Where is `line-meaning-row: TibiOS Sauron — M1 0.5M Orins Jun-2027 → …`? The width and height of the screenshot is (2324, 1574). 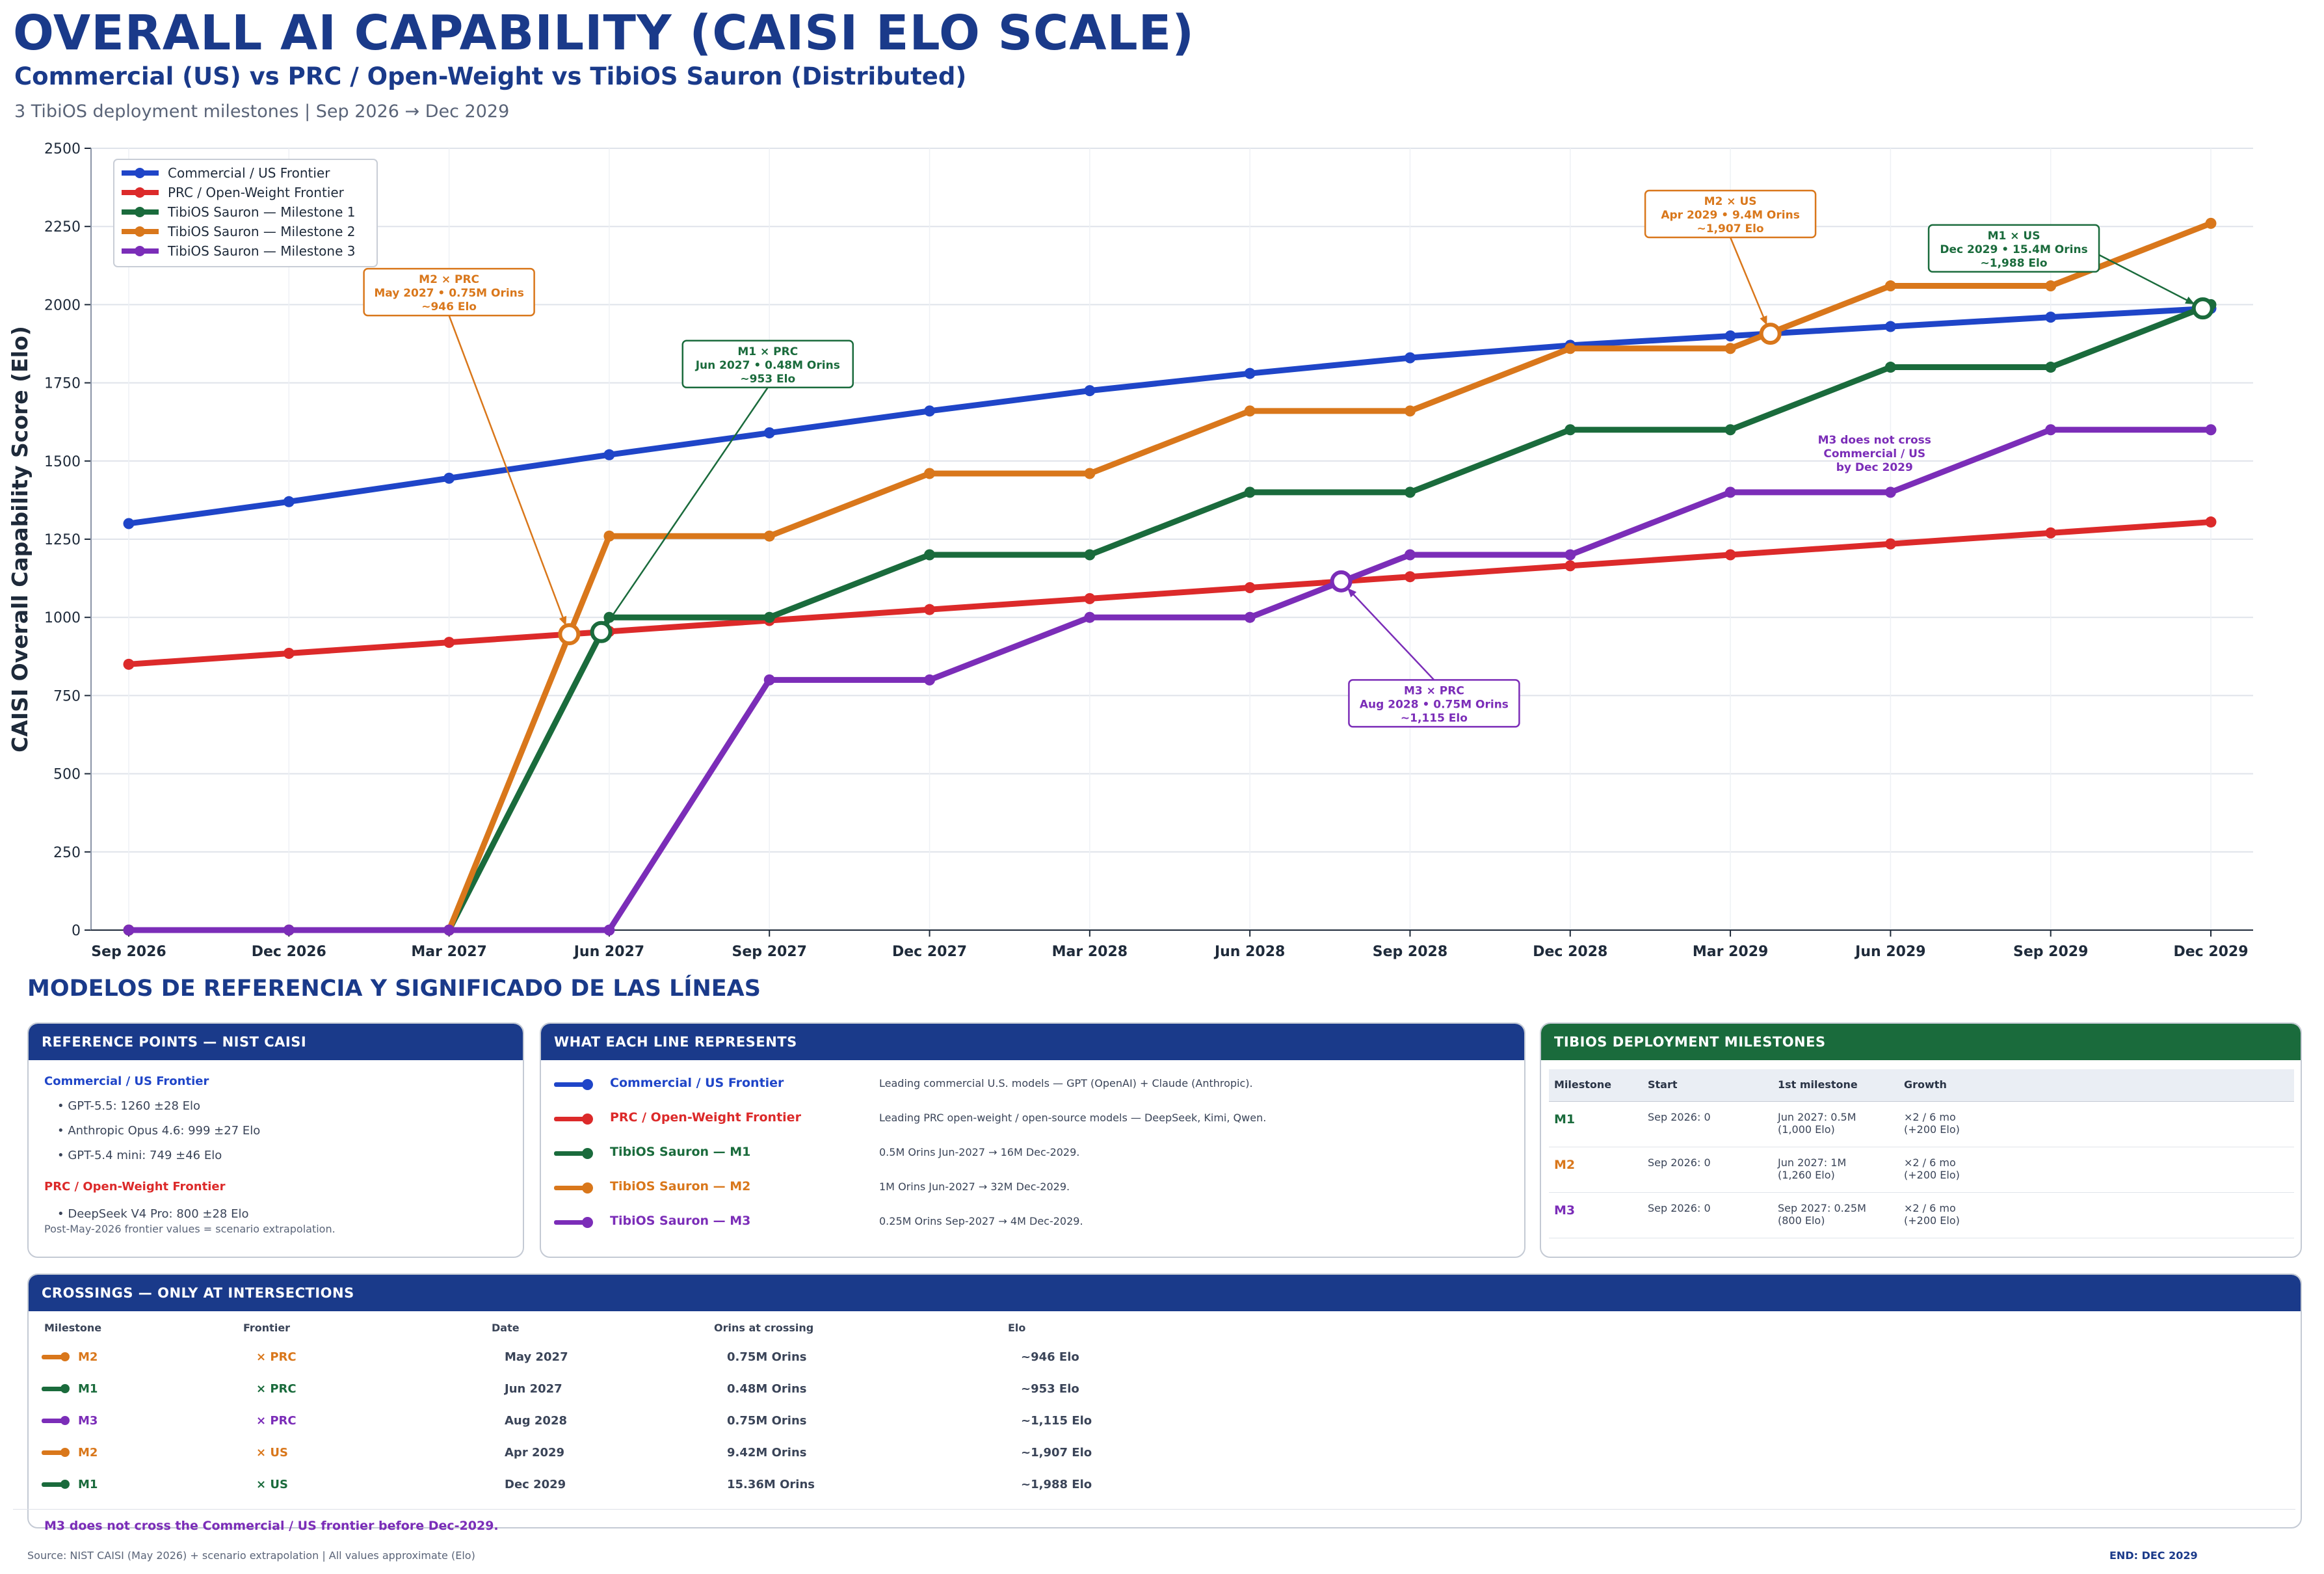 line-meaning-row: TibiOS Sauron — M1 0.5M Orins Jun-2027 → … is located at coordinates (1028, 1153).